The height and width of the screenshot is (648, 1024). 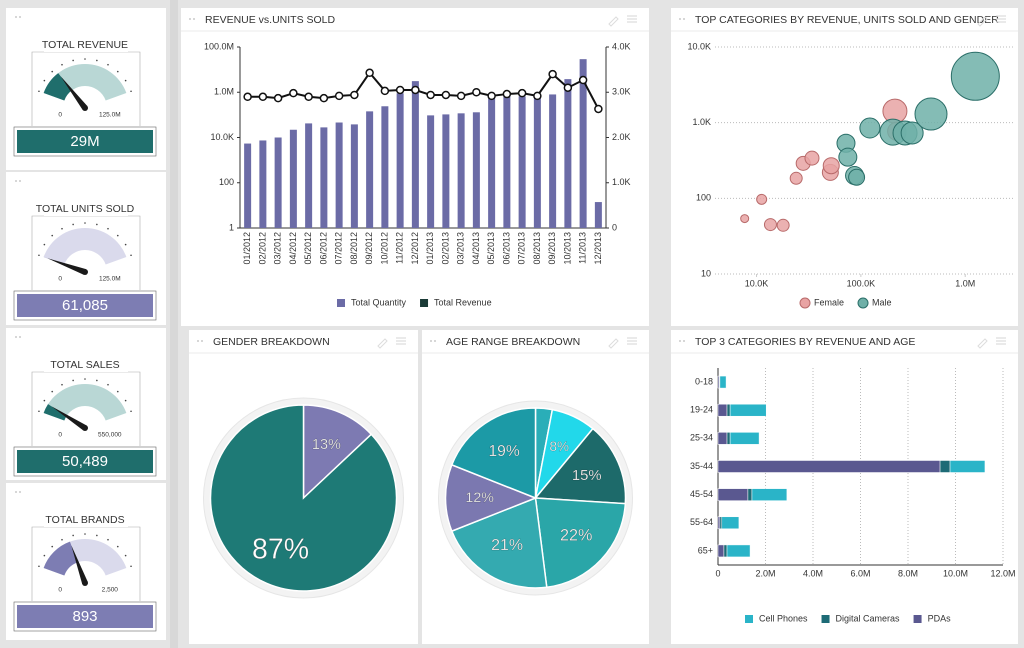 What do you see at coordinates (461, 248) in the screenshot?
I see `x-tick-label: 03/2013` at bounding box center [461, 248].